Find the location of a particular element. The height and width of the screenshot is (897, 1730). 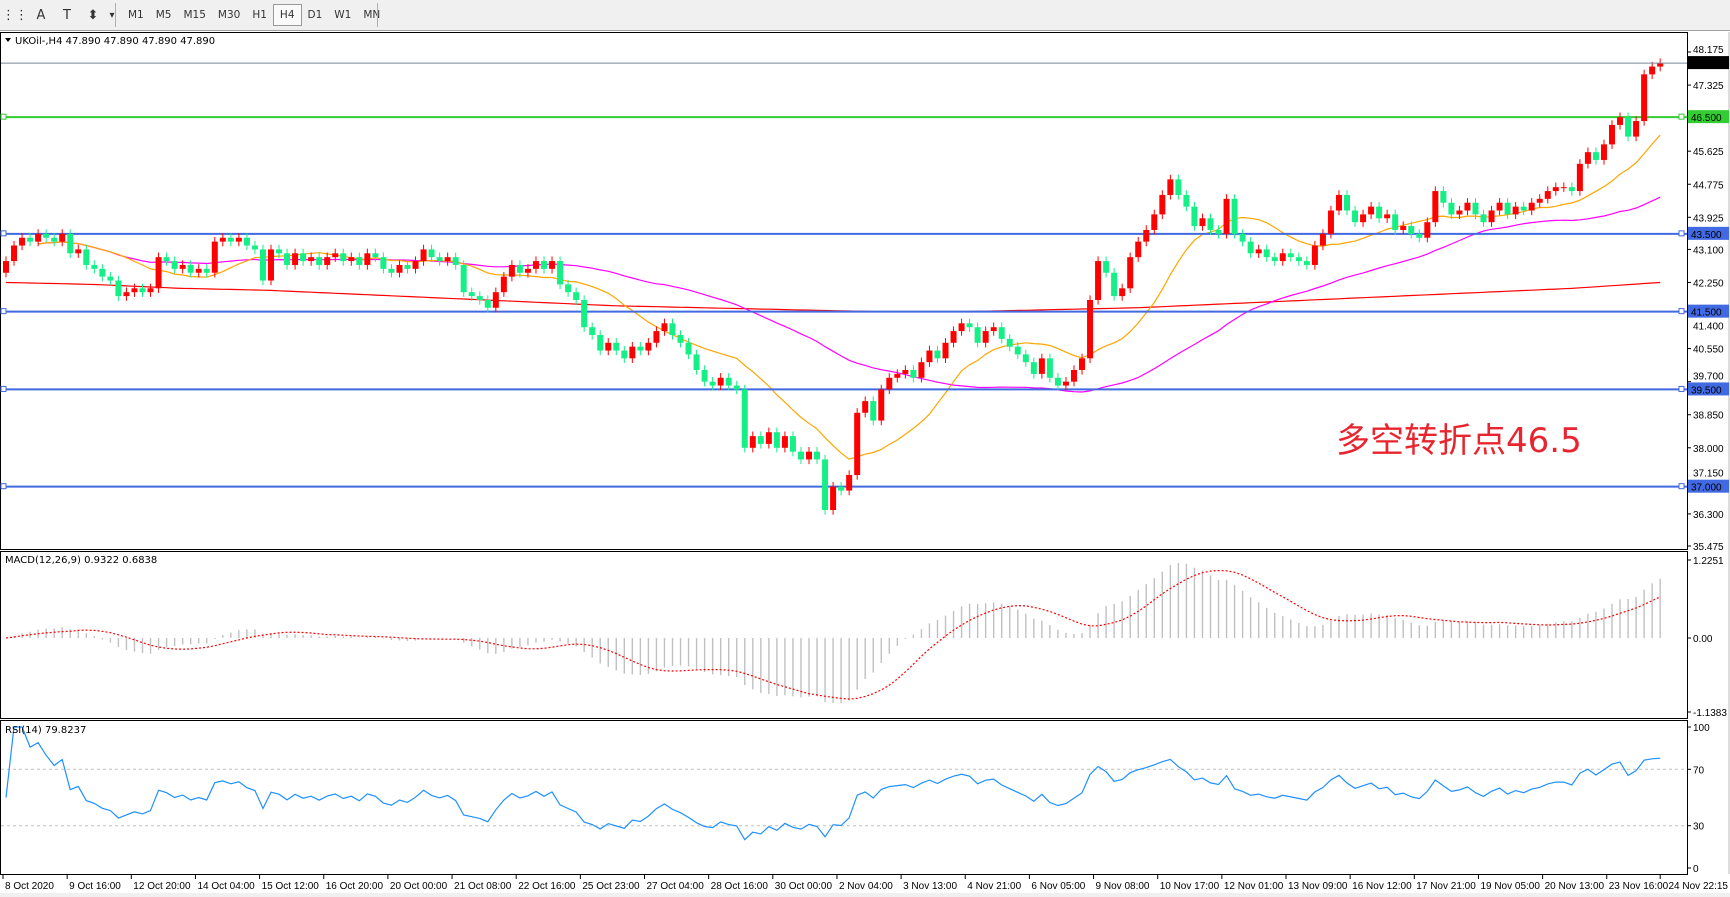

timeframe-m15-button: M15 is located at coordinates (194, 15).